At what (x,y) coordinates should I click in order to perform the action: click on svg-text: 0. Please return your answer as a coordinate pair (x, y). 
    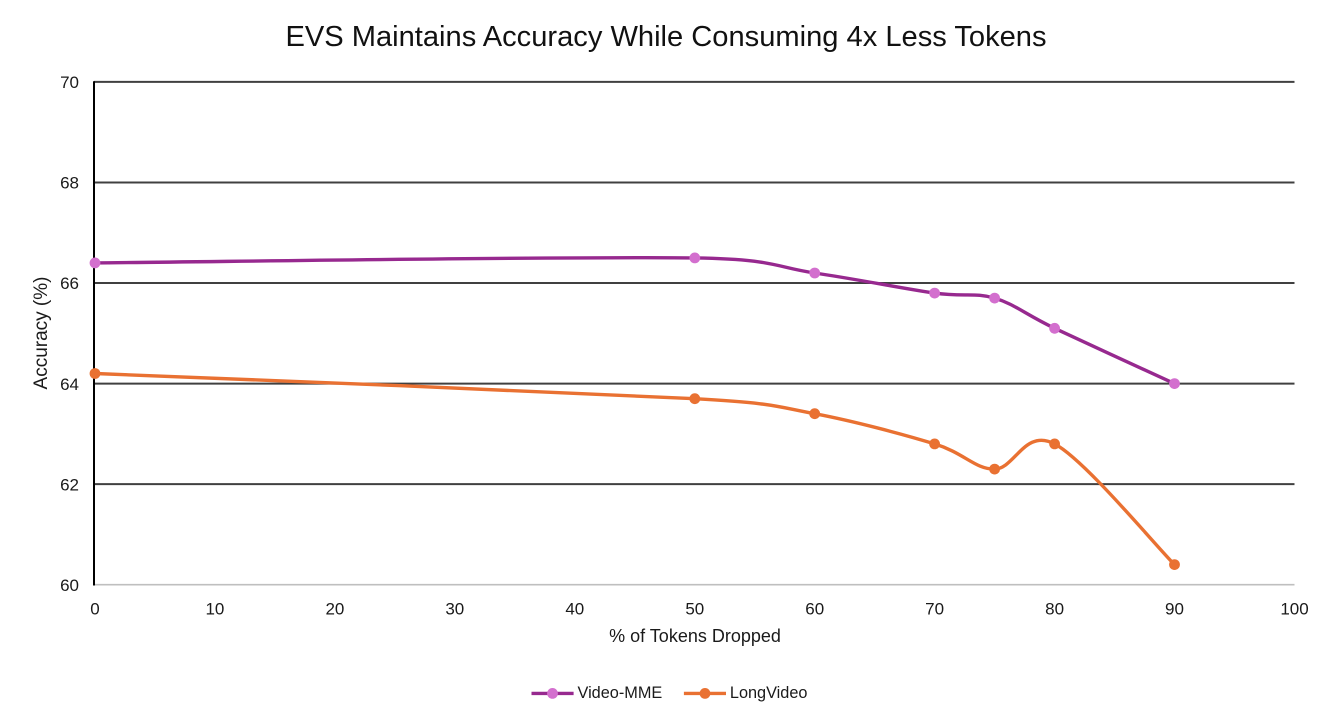
    Looking at the image, I should click on (94, 608).